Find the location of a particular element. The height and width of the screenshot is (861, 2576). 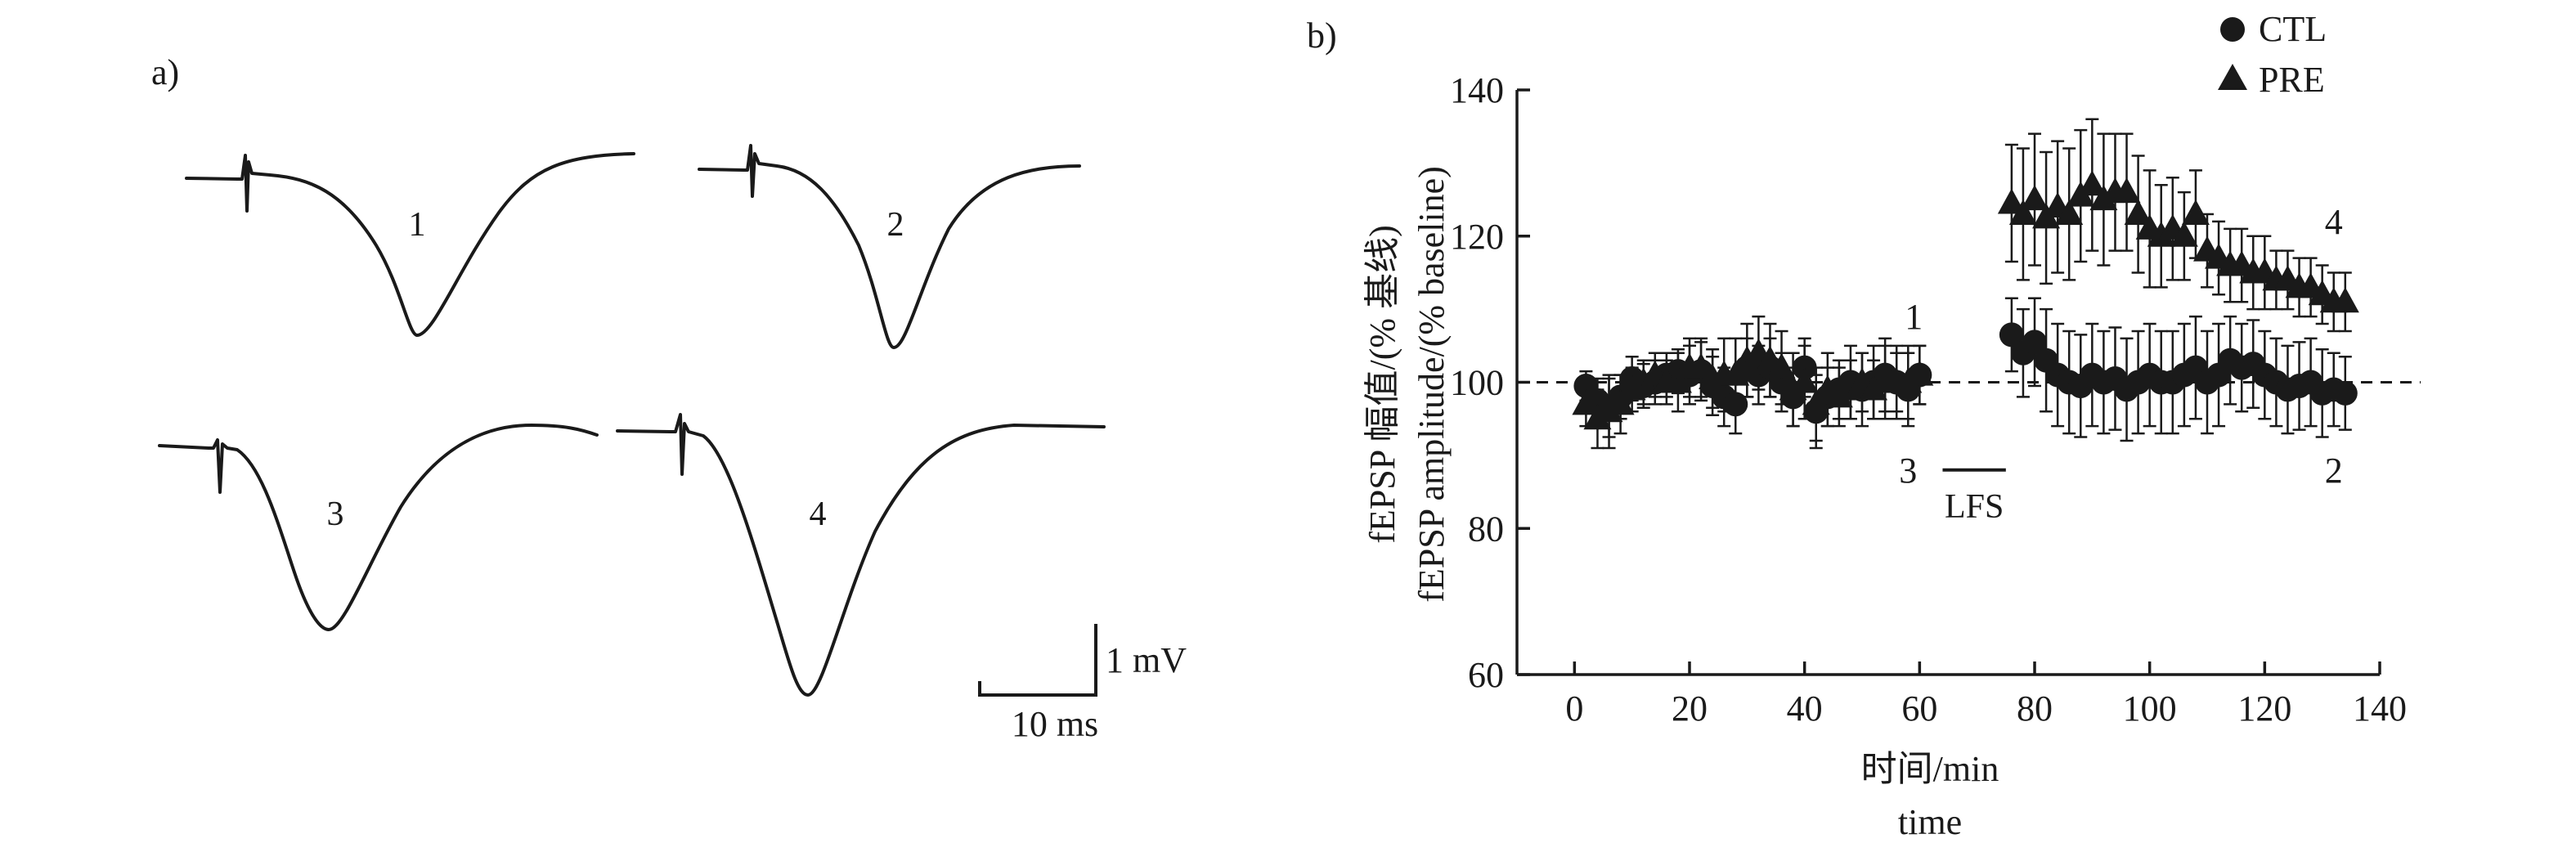

legend: CTL PRE is located at coordinates (2272, 54).